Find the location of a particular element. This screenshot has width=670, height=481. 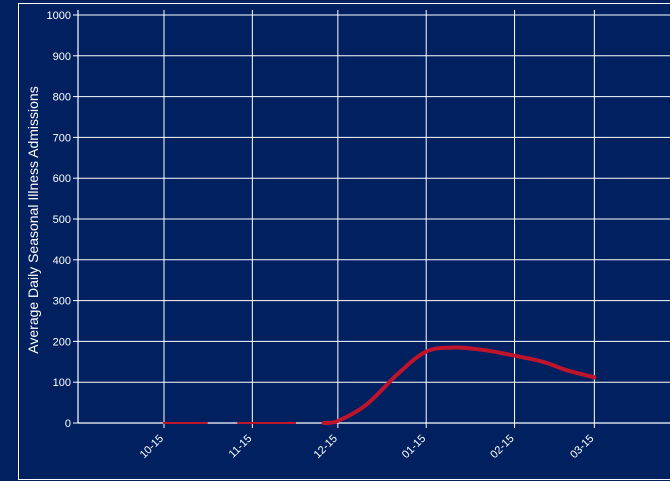

y-tick-label-500: 500 is located at coordinates (62, 220).